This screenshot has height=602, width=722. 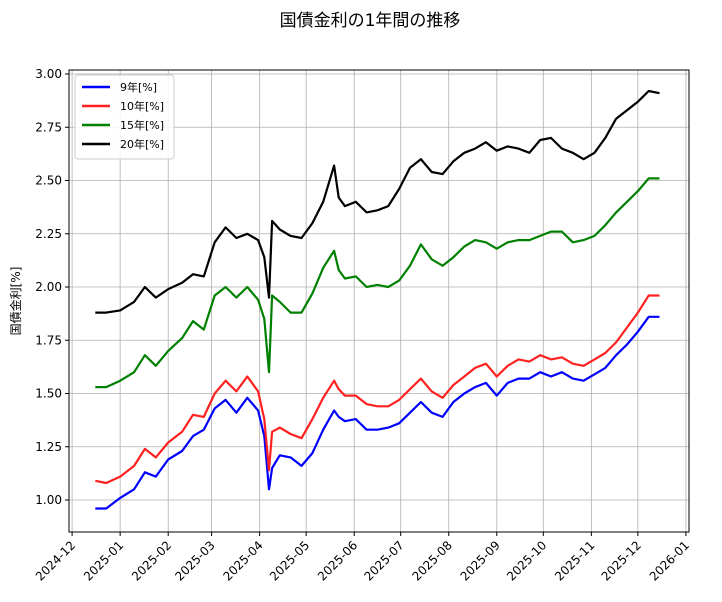 What do you see at coordinates (103, 560) in the screenshot?
I see `x-tick-label: 2025-01` at bounding box center [103, 560].